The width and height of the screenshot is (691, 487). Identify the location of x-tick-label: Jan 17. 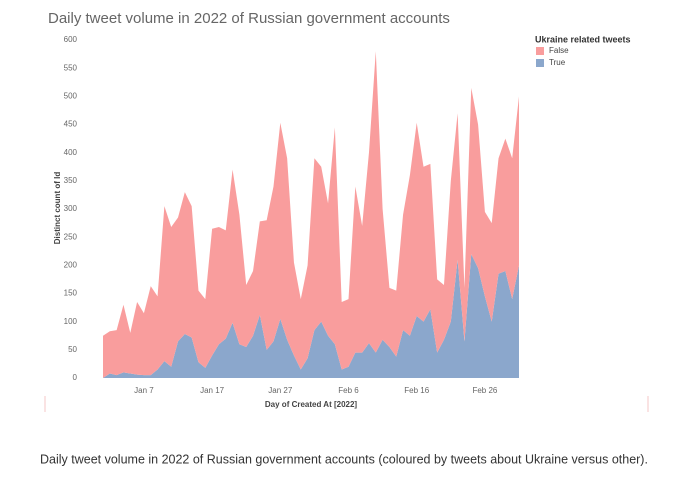
(212, 390).